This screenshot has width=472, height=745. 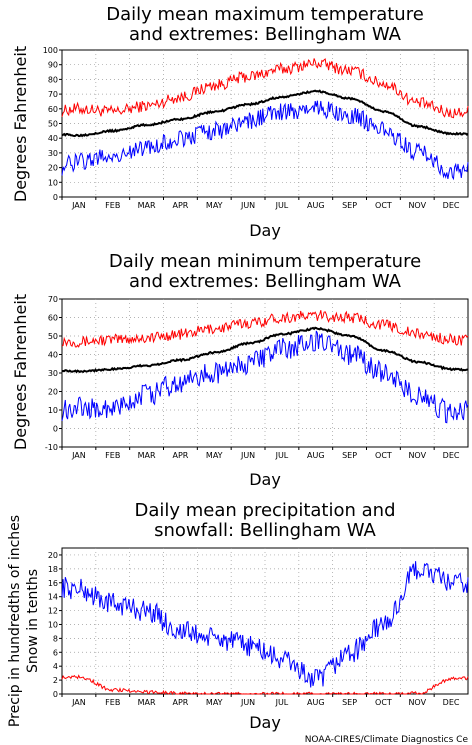 I want to click on chart1-series, so click(x=265, y=119).